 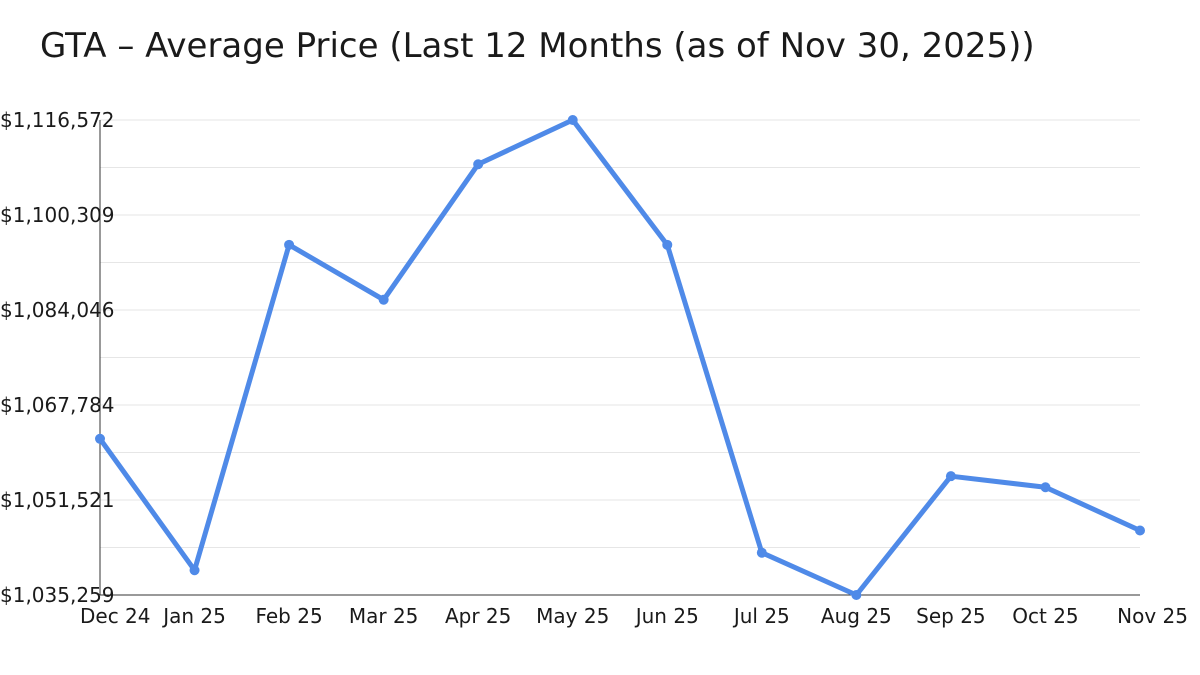 I want to click on x-tick-label-0: Dec 24, so click(x=115, y=616).